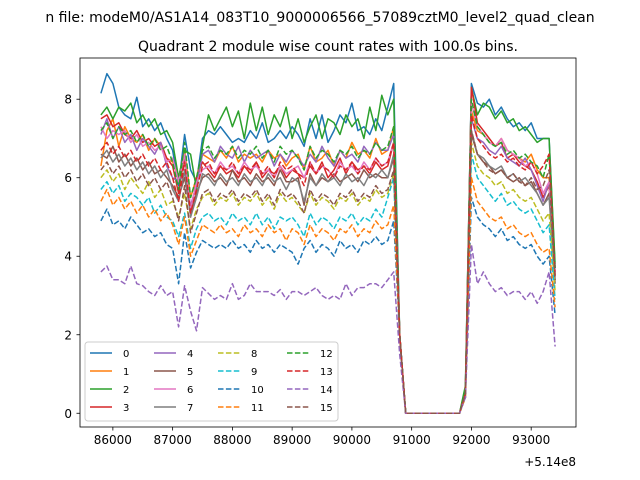  What do you see at coordinates (322, 437) in the screenshot?
I see `x-axis: 86000 87000 88000 89000 90000 91000 92000 93000` at bounding box center [322, 437].